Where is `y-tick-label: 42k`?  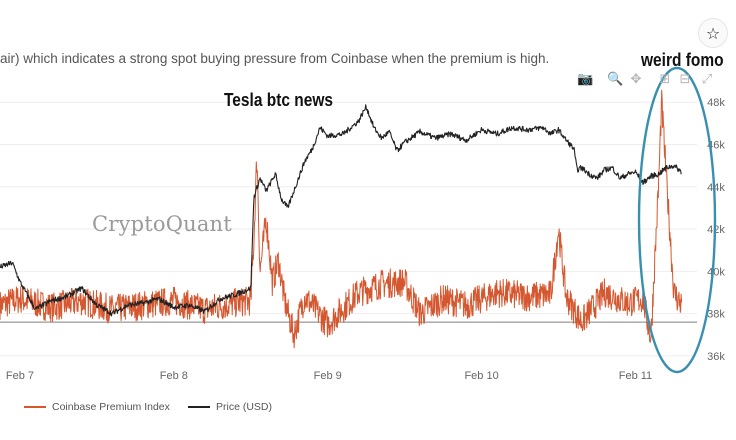
y-tick-label: 42k is located at coordinates (716, 230).